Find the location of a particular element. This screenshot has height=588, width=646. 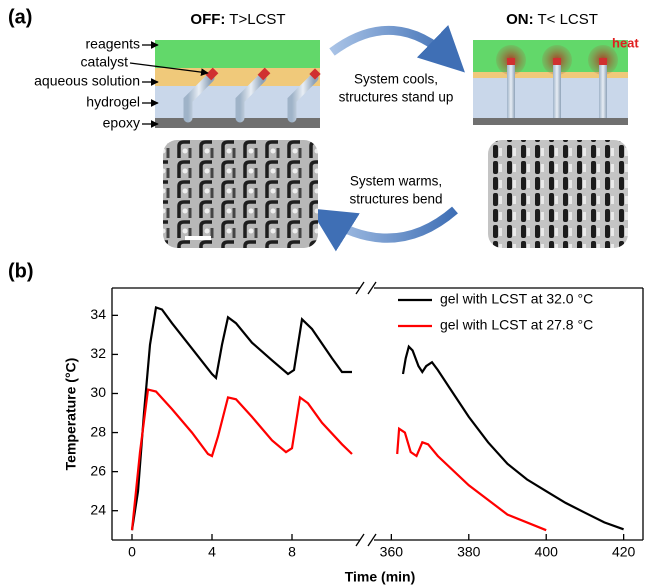

y-tick-label: 30 is located at coordinates (98, 392).